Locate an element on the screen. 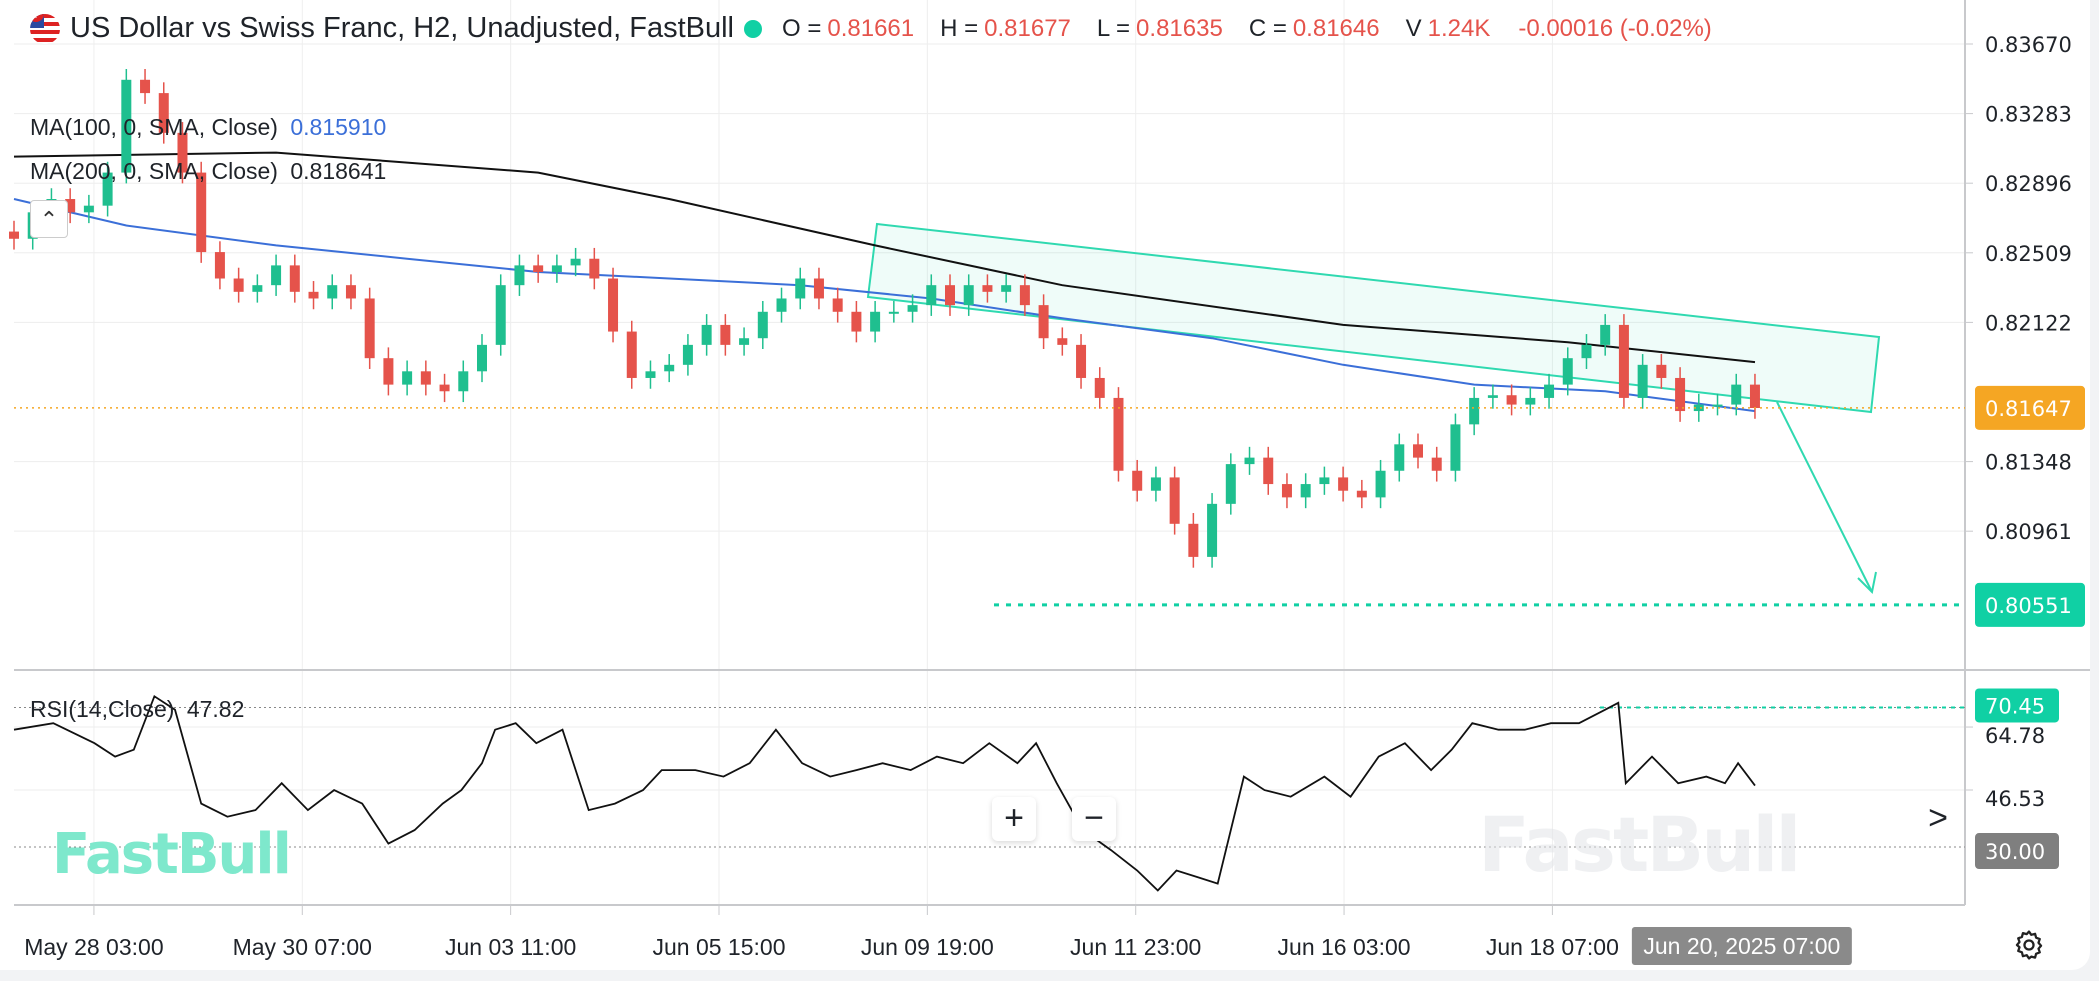 The height and width of the screenshot is (981, 2099). time-tick-label: Jun 11 23:00 is located at coordinates (1135, 947).